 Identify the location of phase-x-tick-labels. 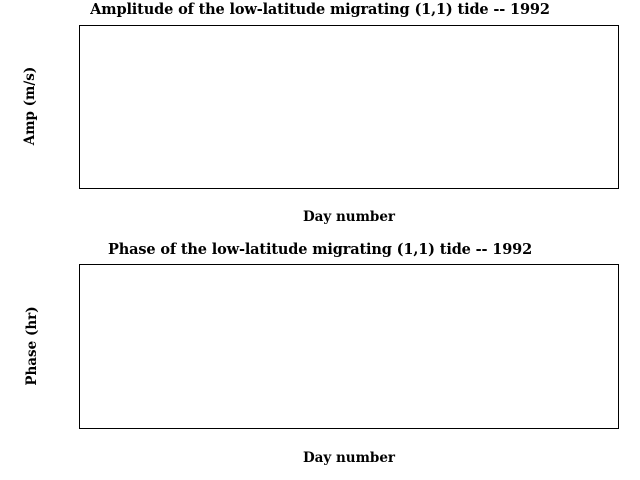
(349, 442).